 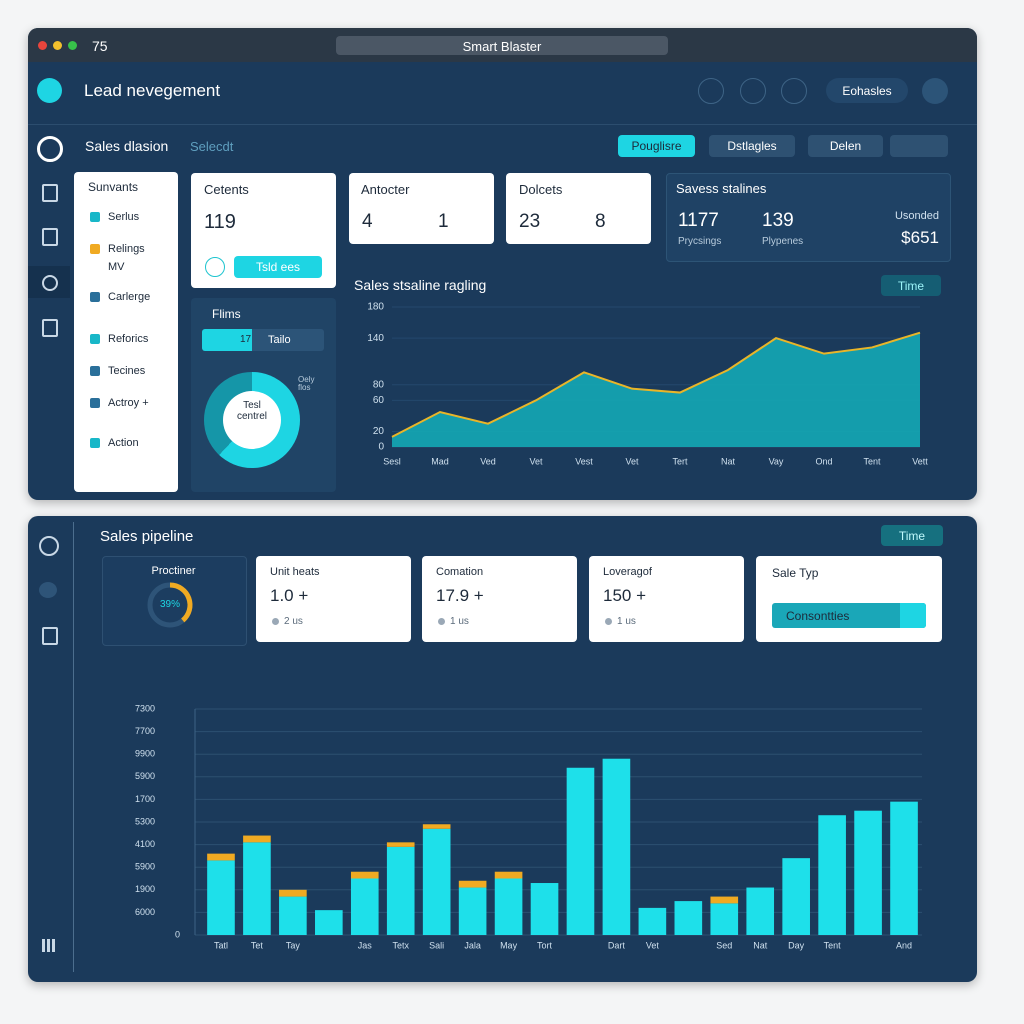 What do you see at coordinates (145, 844) in the screenshot?
I see `y-tick-label: 4100` at bounding box center [145, 844].